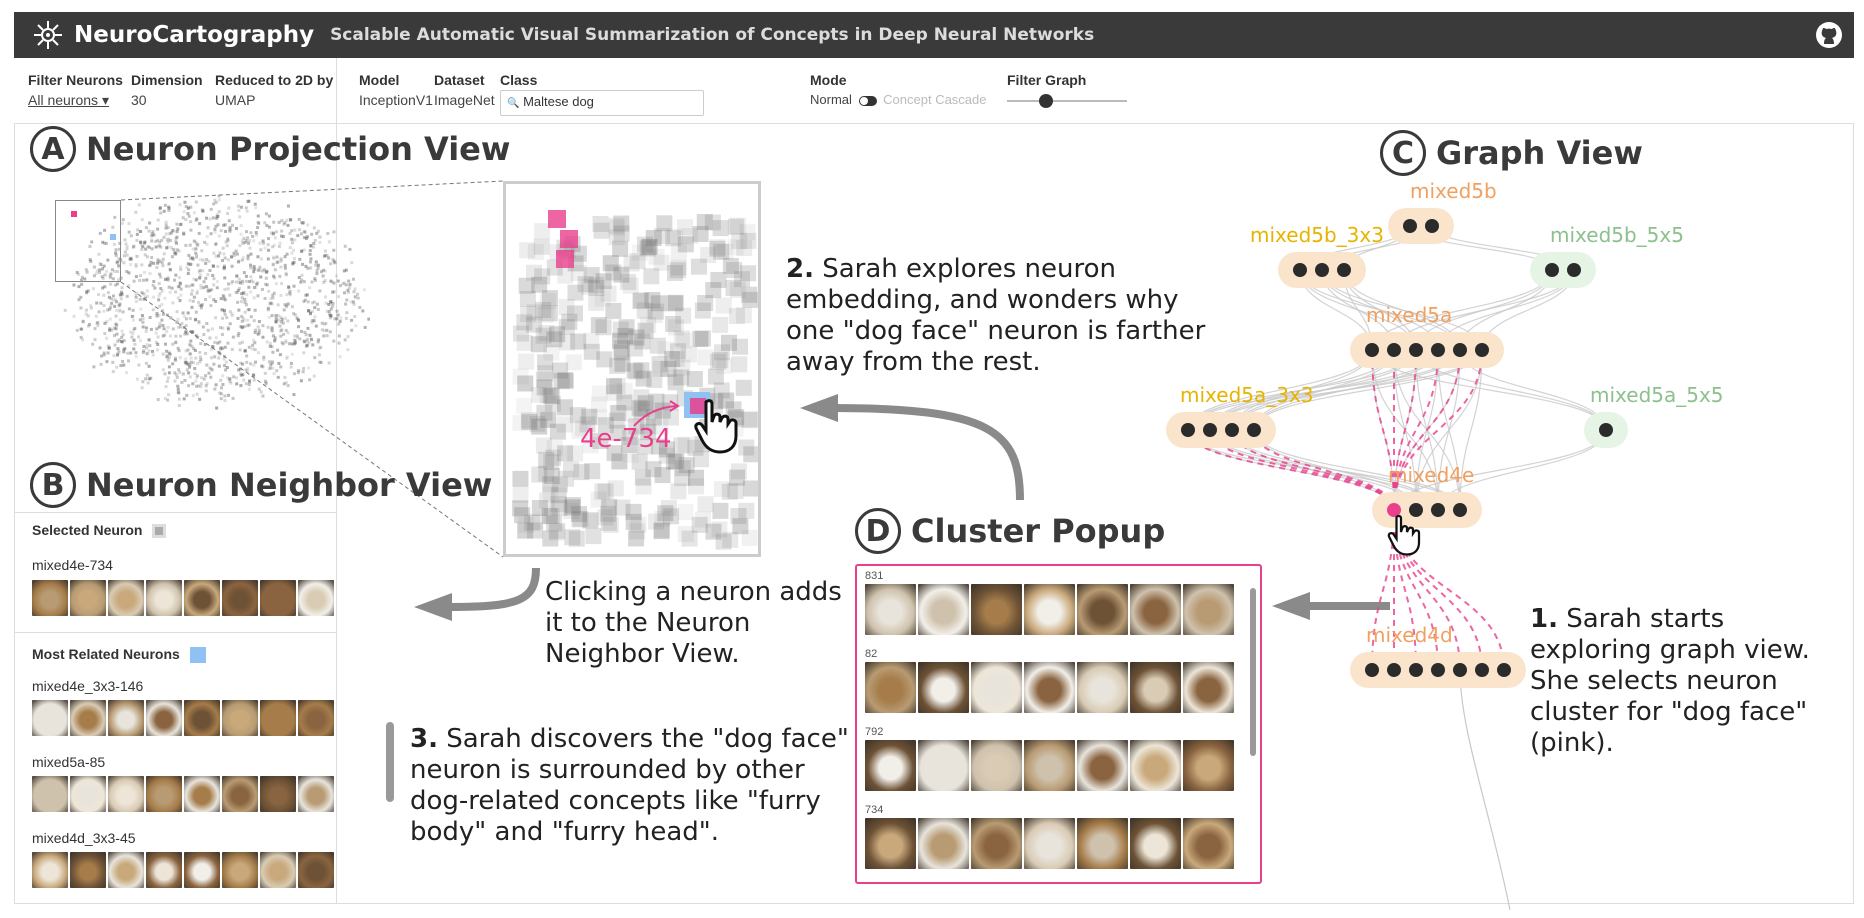  Describe the element at coordinates (1829, 35) in the screenshot. I see `github-icon` at that location.